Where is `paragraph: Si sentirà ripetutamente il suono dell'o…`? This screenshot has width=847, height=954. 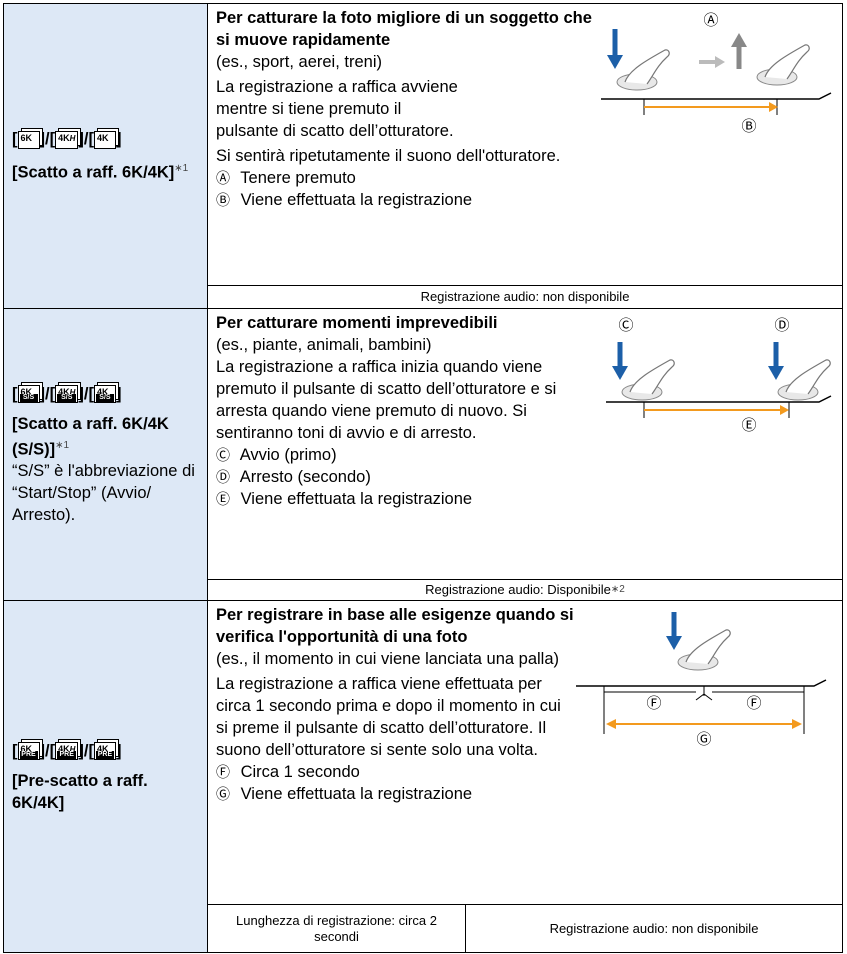 paragraph: Si sentirà ripetutamente il suono dell'o… is located at coordinates (388, 156).